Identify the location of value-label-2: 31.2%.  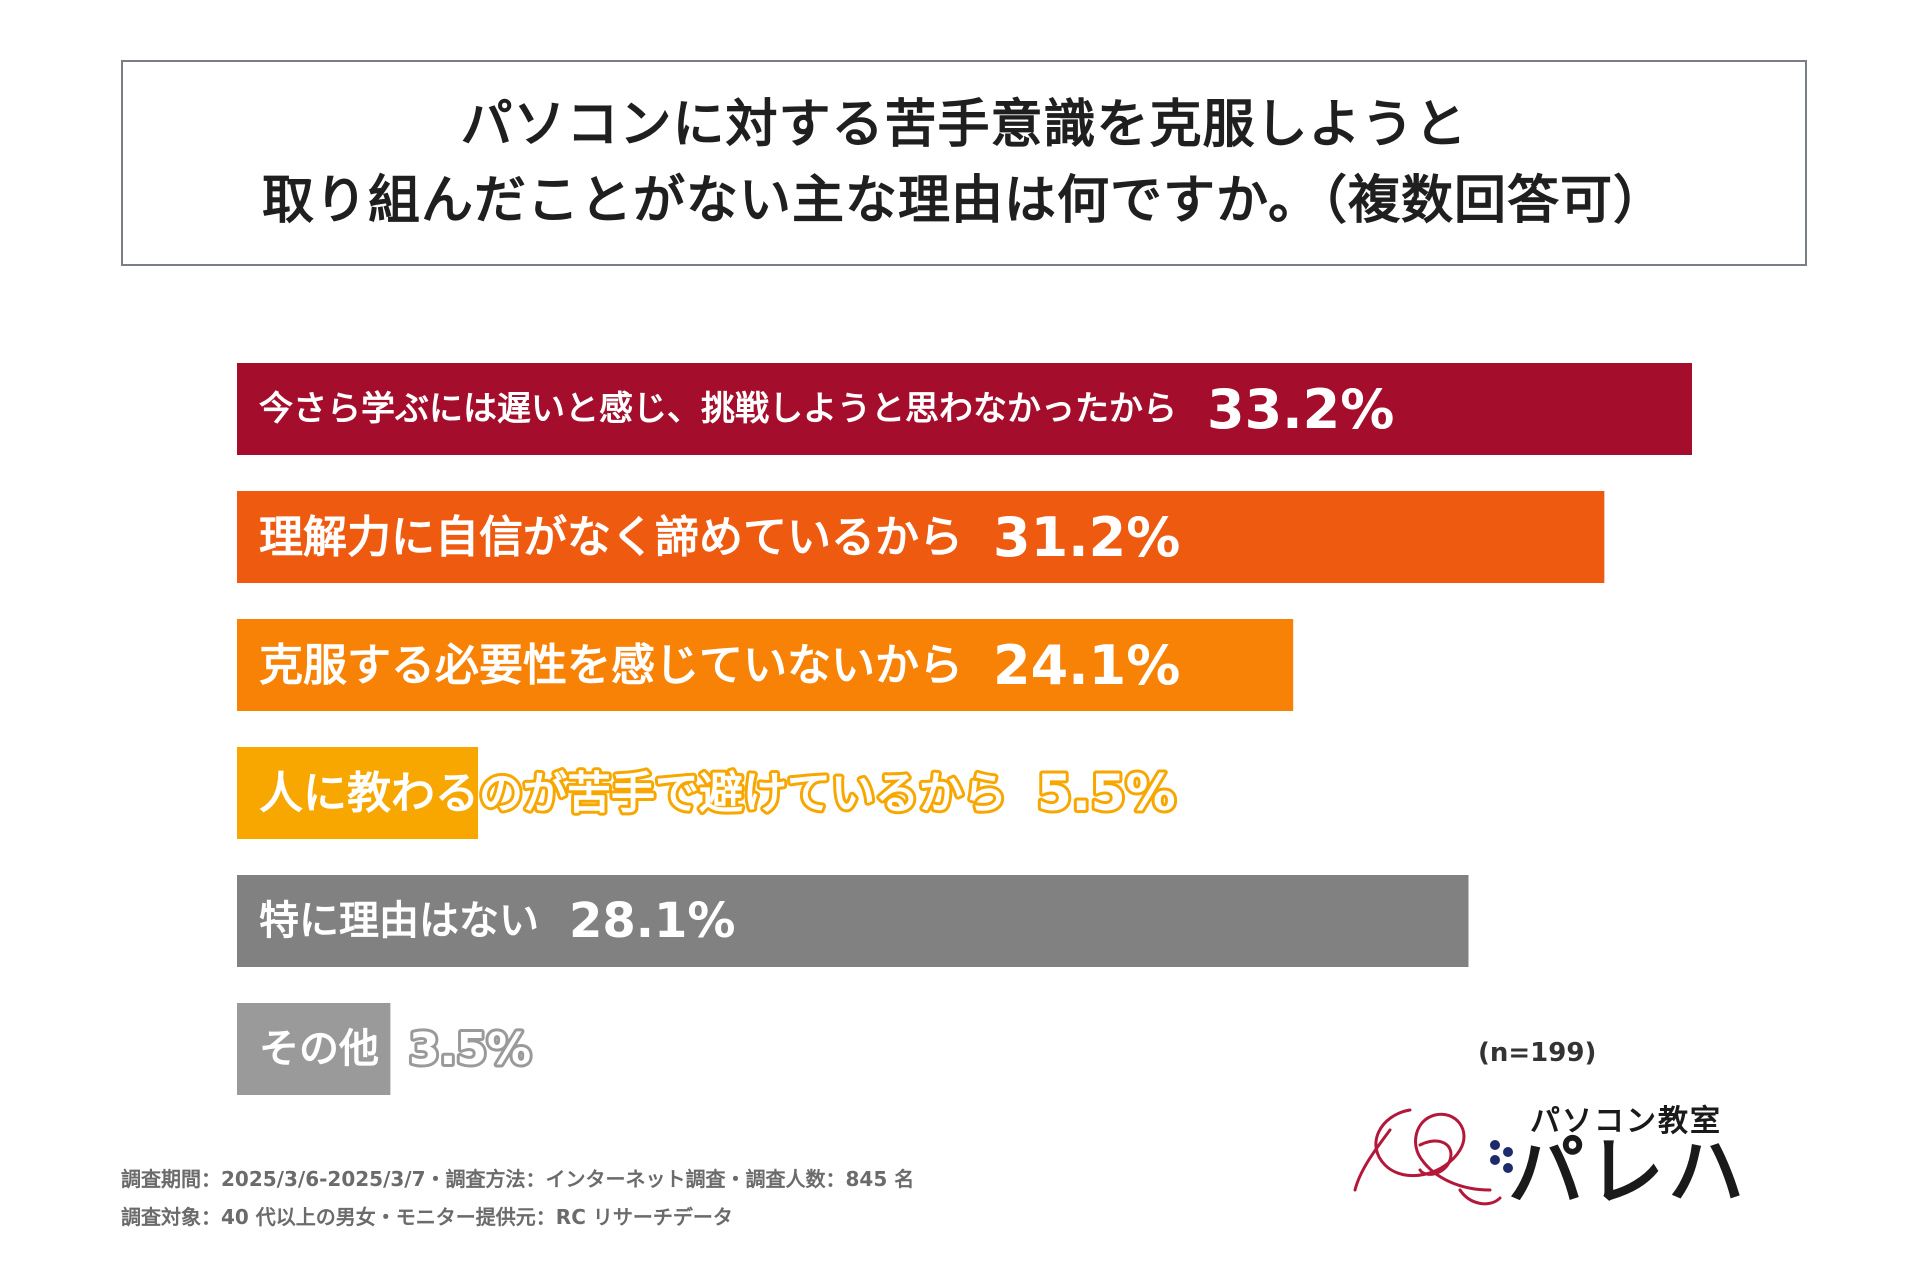
(1086, 537).